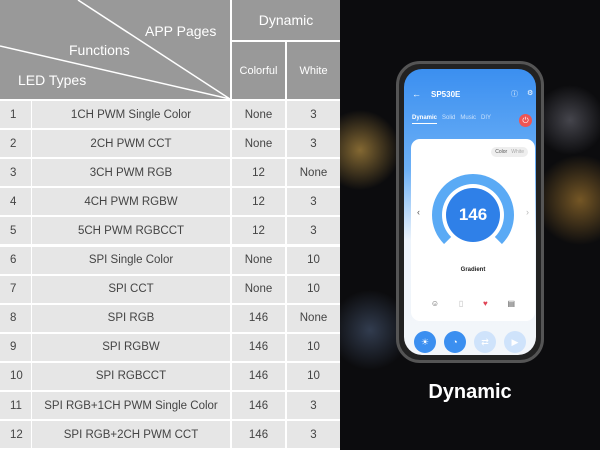 This screenshot has width=600, height=450. I want to click on speed-button: ◔, so click(455, 342).